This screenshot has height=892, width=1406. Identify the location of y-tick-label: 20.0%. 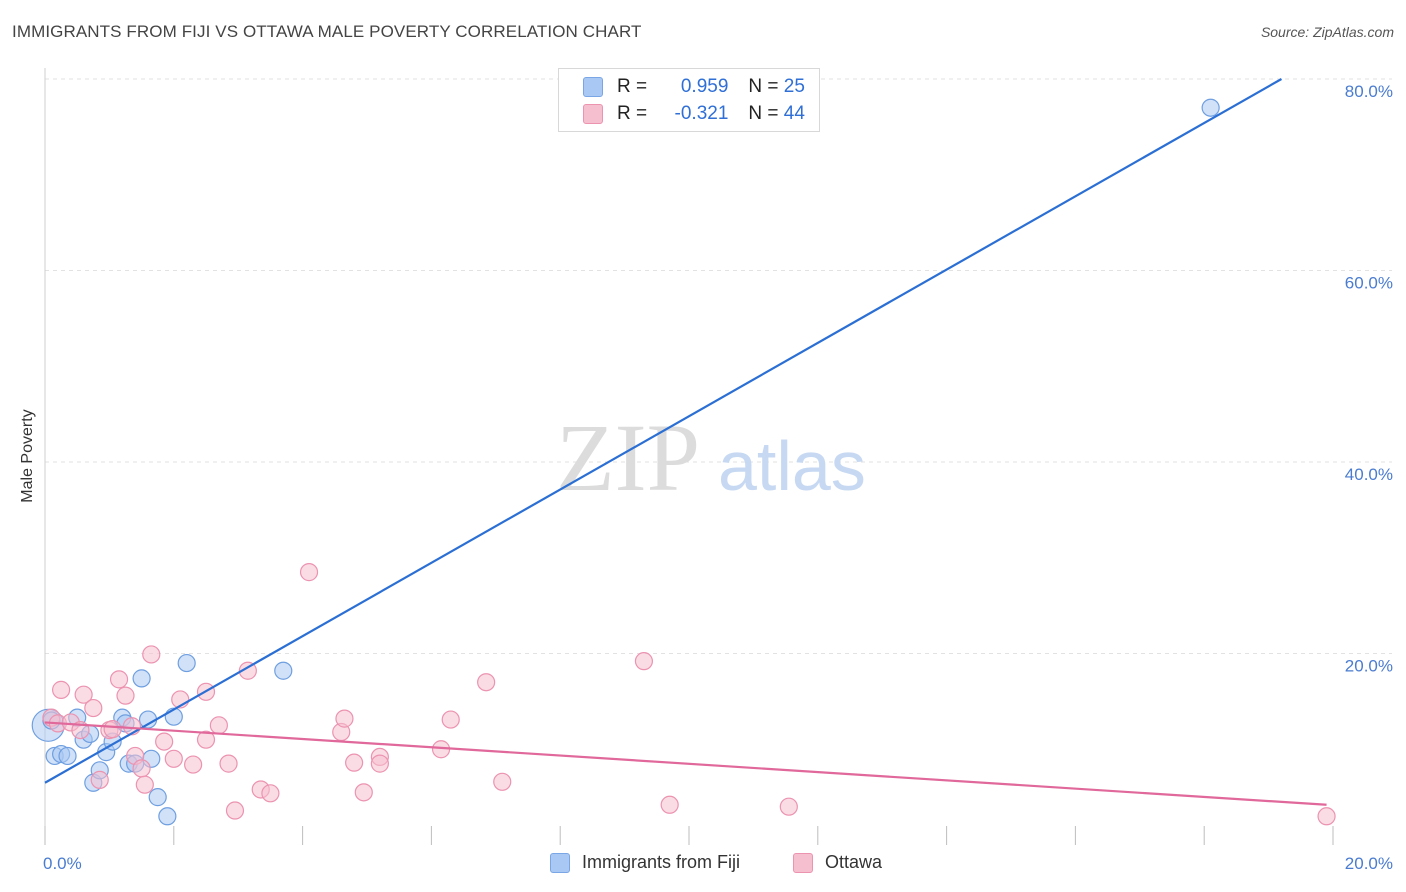
(1369, 666).